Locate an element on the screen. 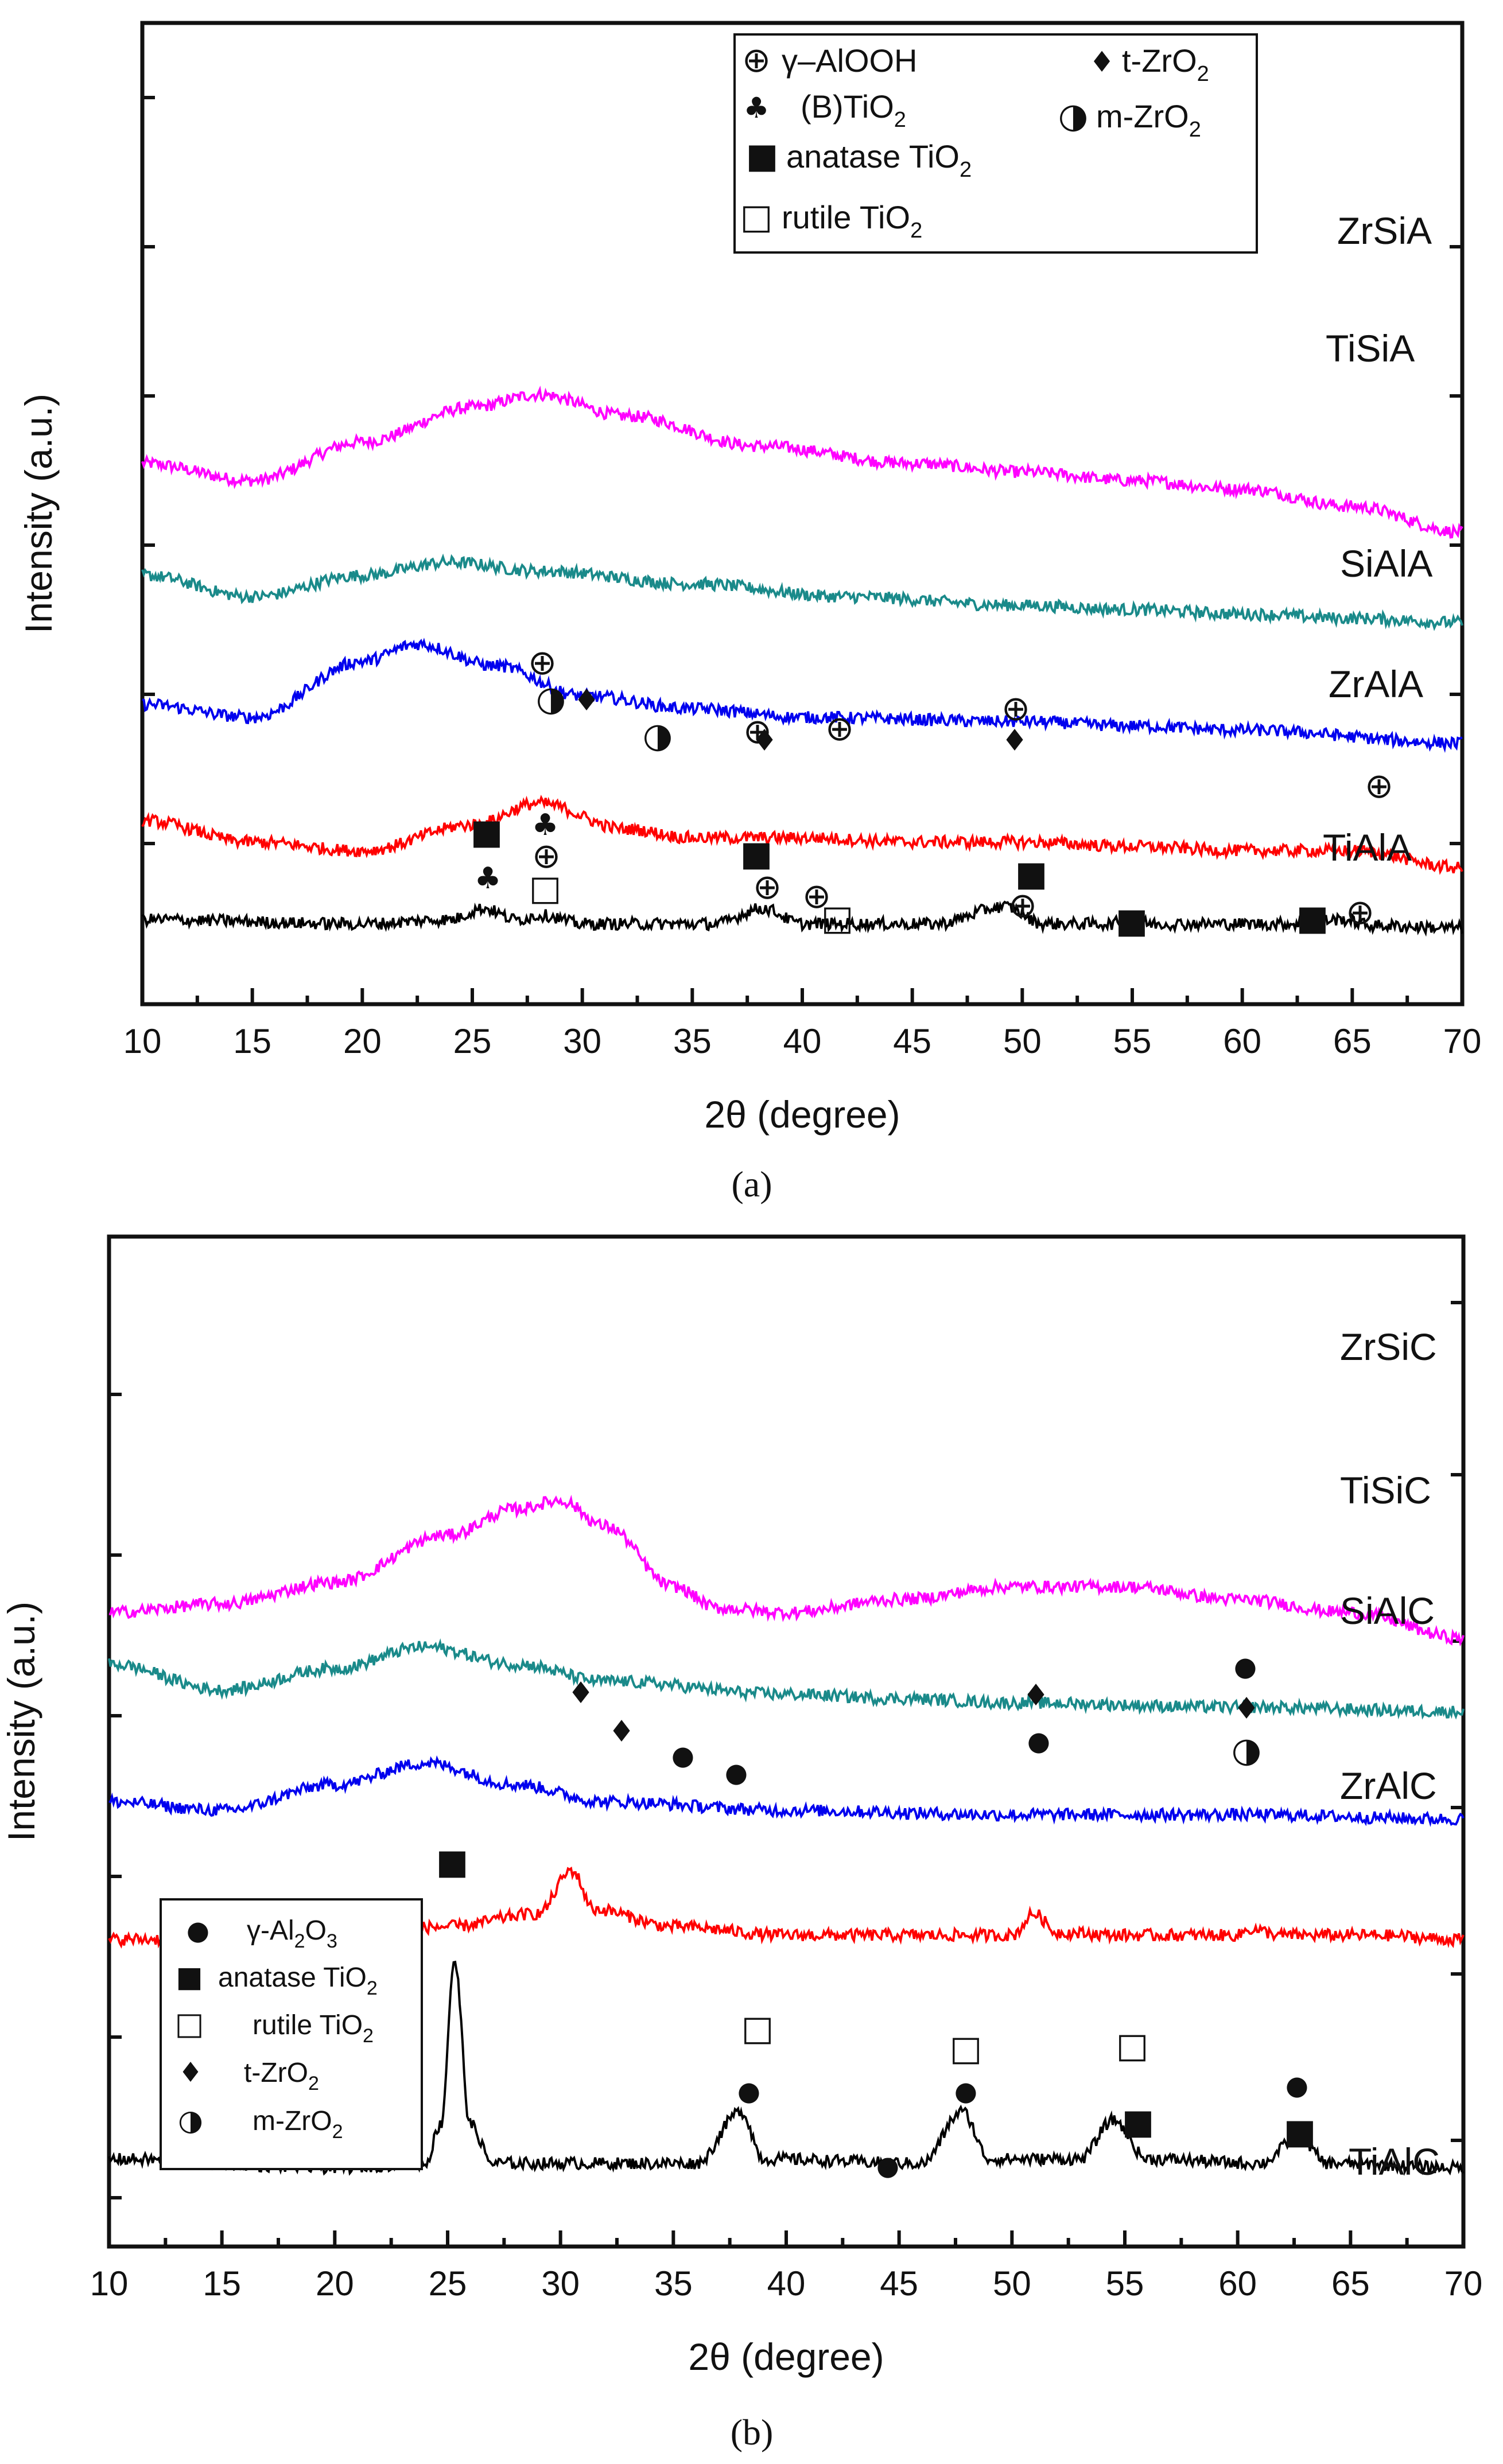 This screenshot has height=2464, width=1503. series-label-tiala: TiAlA is located at coordinates (1367, 847).